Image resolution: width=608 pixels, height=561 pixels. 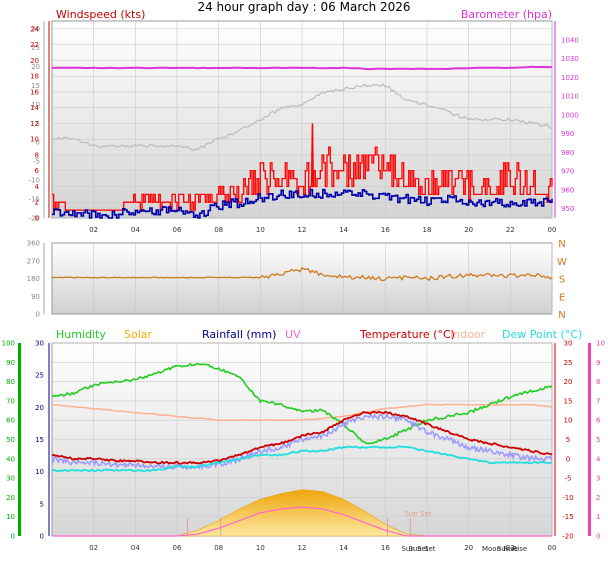 I want to click on uv-tick-label: 4, so click(x=598, y=459).